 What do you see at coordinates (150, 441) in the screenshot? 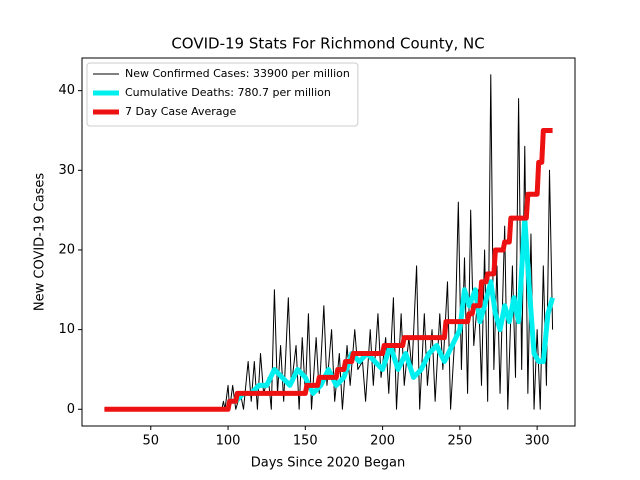
I see `x-tick-label: 50` at bounding box center [150, 441].